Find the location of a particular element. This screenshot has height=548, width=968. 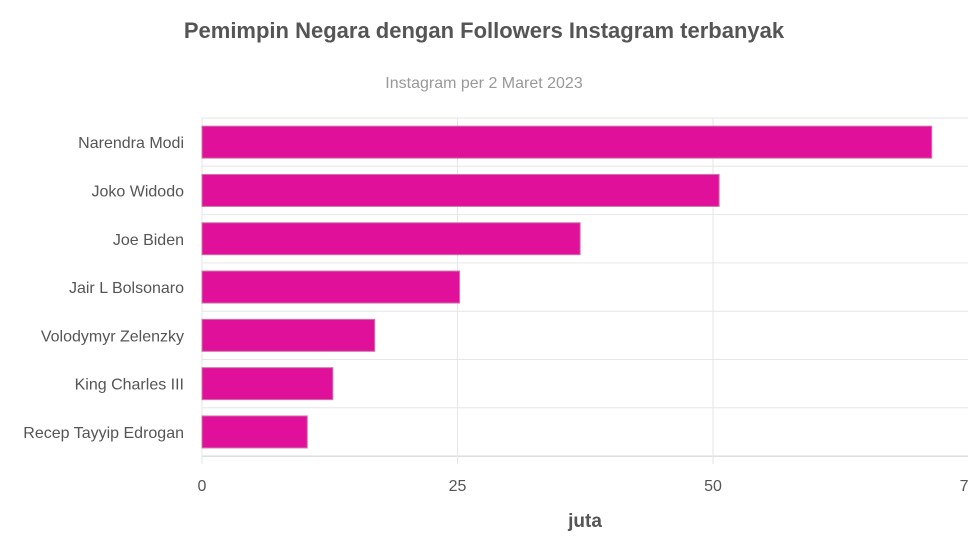

x-tick-labels: 0 25 50 75 is located at coordinates (583, 486).